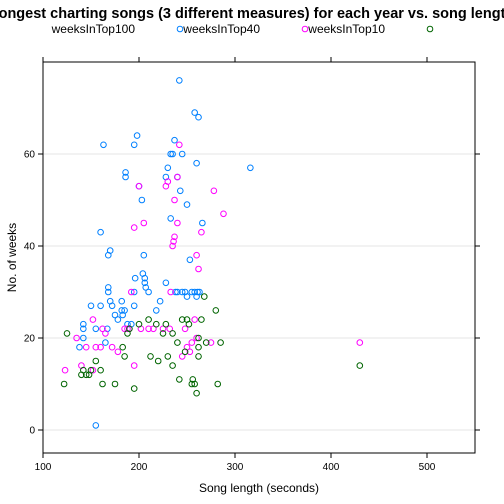  I want to click on legend-marker-weeksInTop10, so click(430, 29).